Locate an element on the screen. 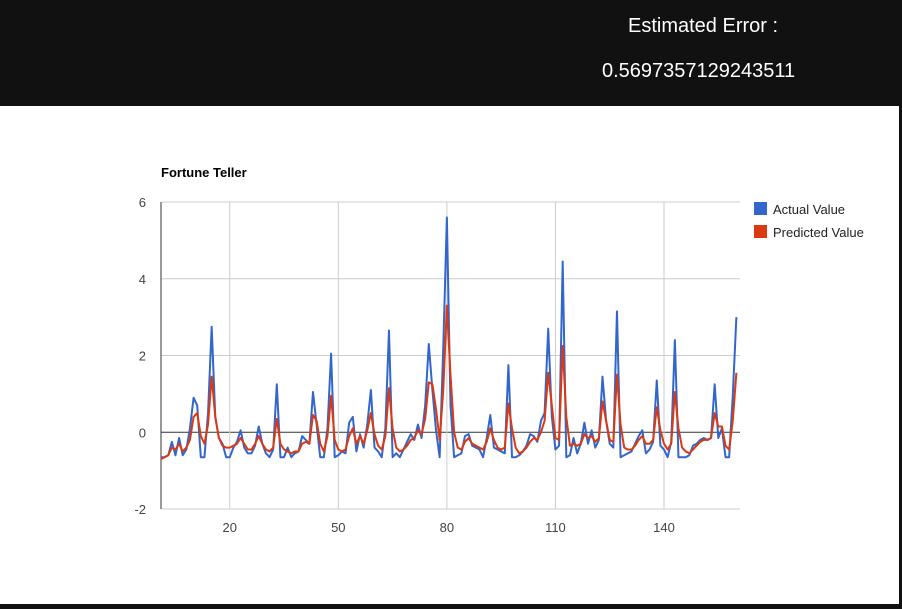 This screenshot has height=609, width=902. legend-label-predicted: Predicted Value is located at coordinates (818, 232).